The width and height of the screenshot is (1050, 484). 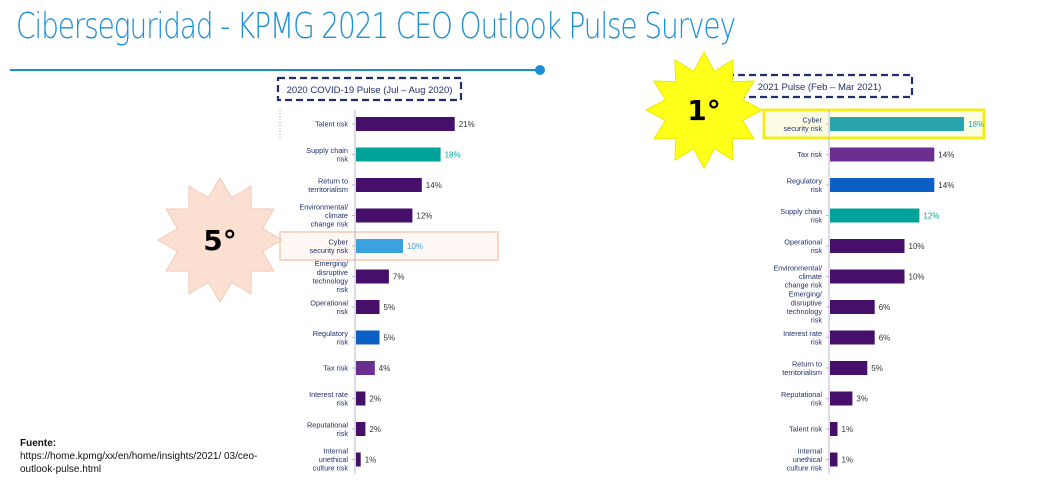 I want to click on category-label-line: change risk, so click(x=804, y=285).